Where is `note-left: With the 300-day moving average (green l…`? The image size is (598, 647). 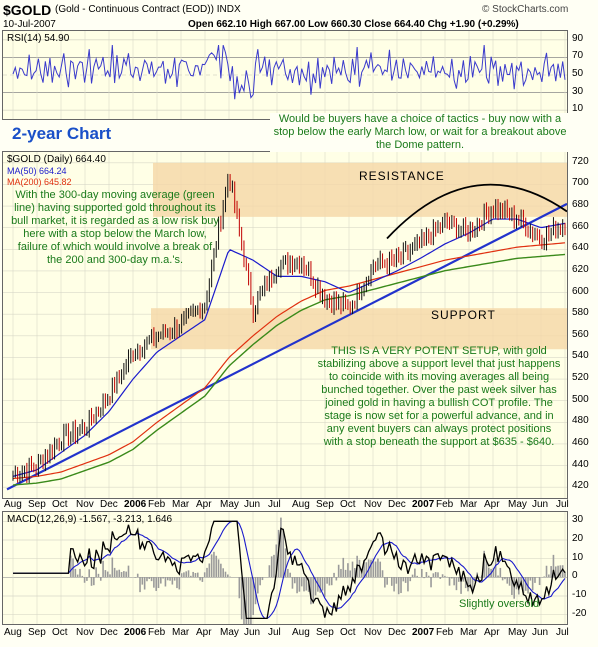
note-left: With the 300-day moving average (green l… is located at coordinates (115, 227).